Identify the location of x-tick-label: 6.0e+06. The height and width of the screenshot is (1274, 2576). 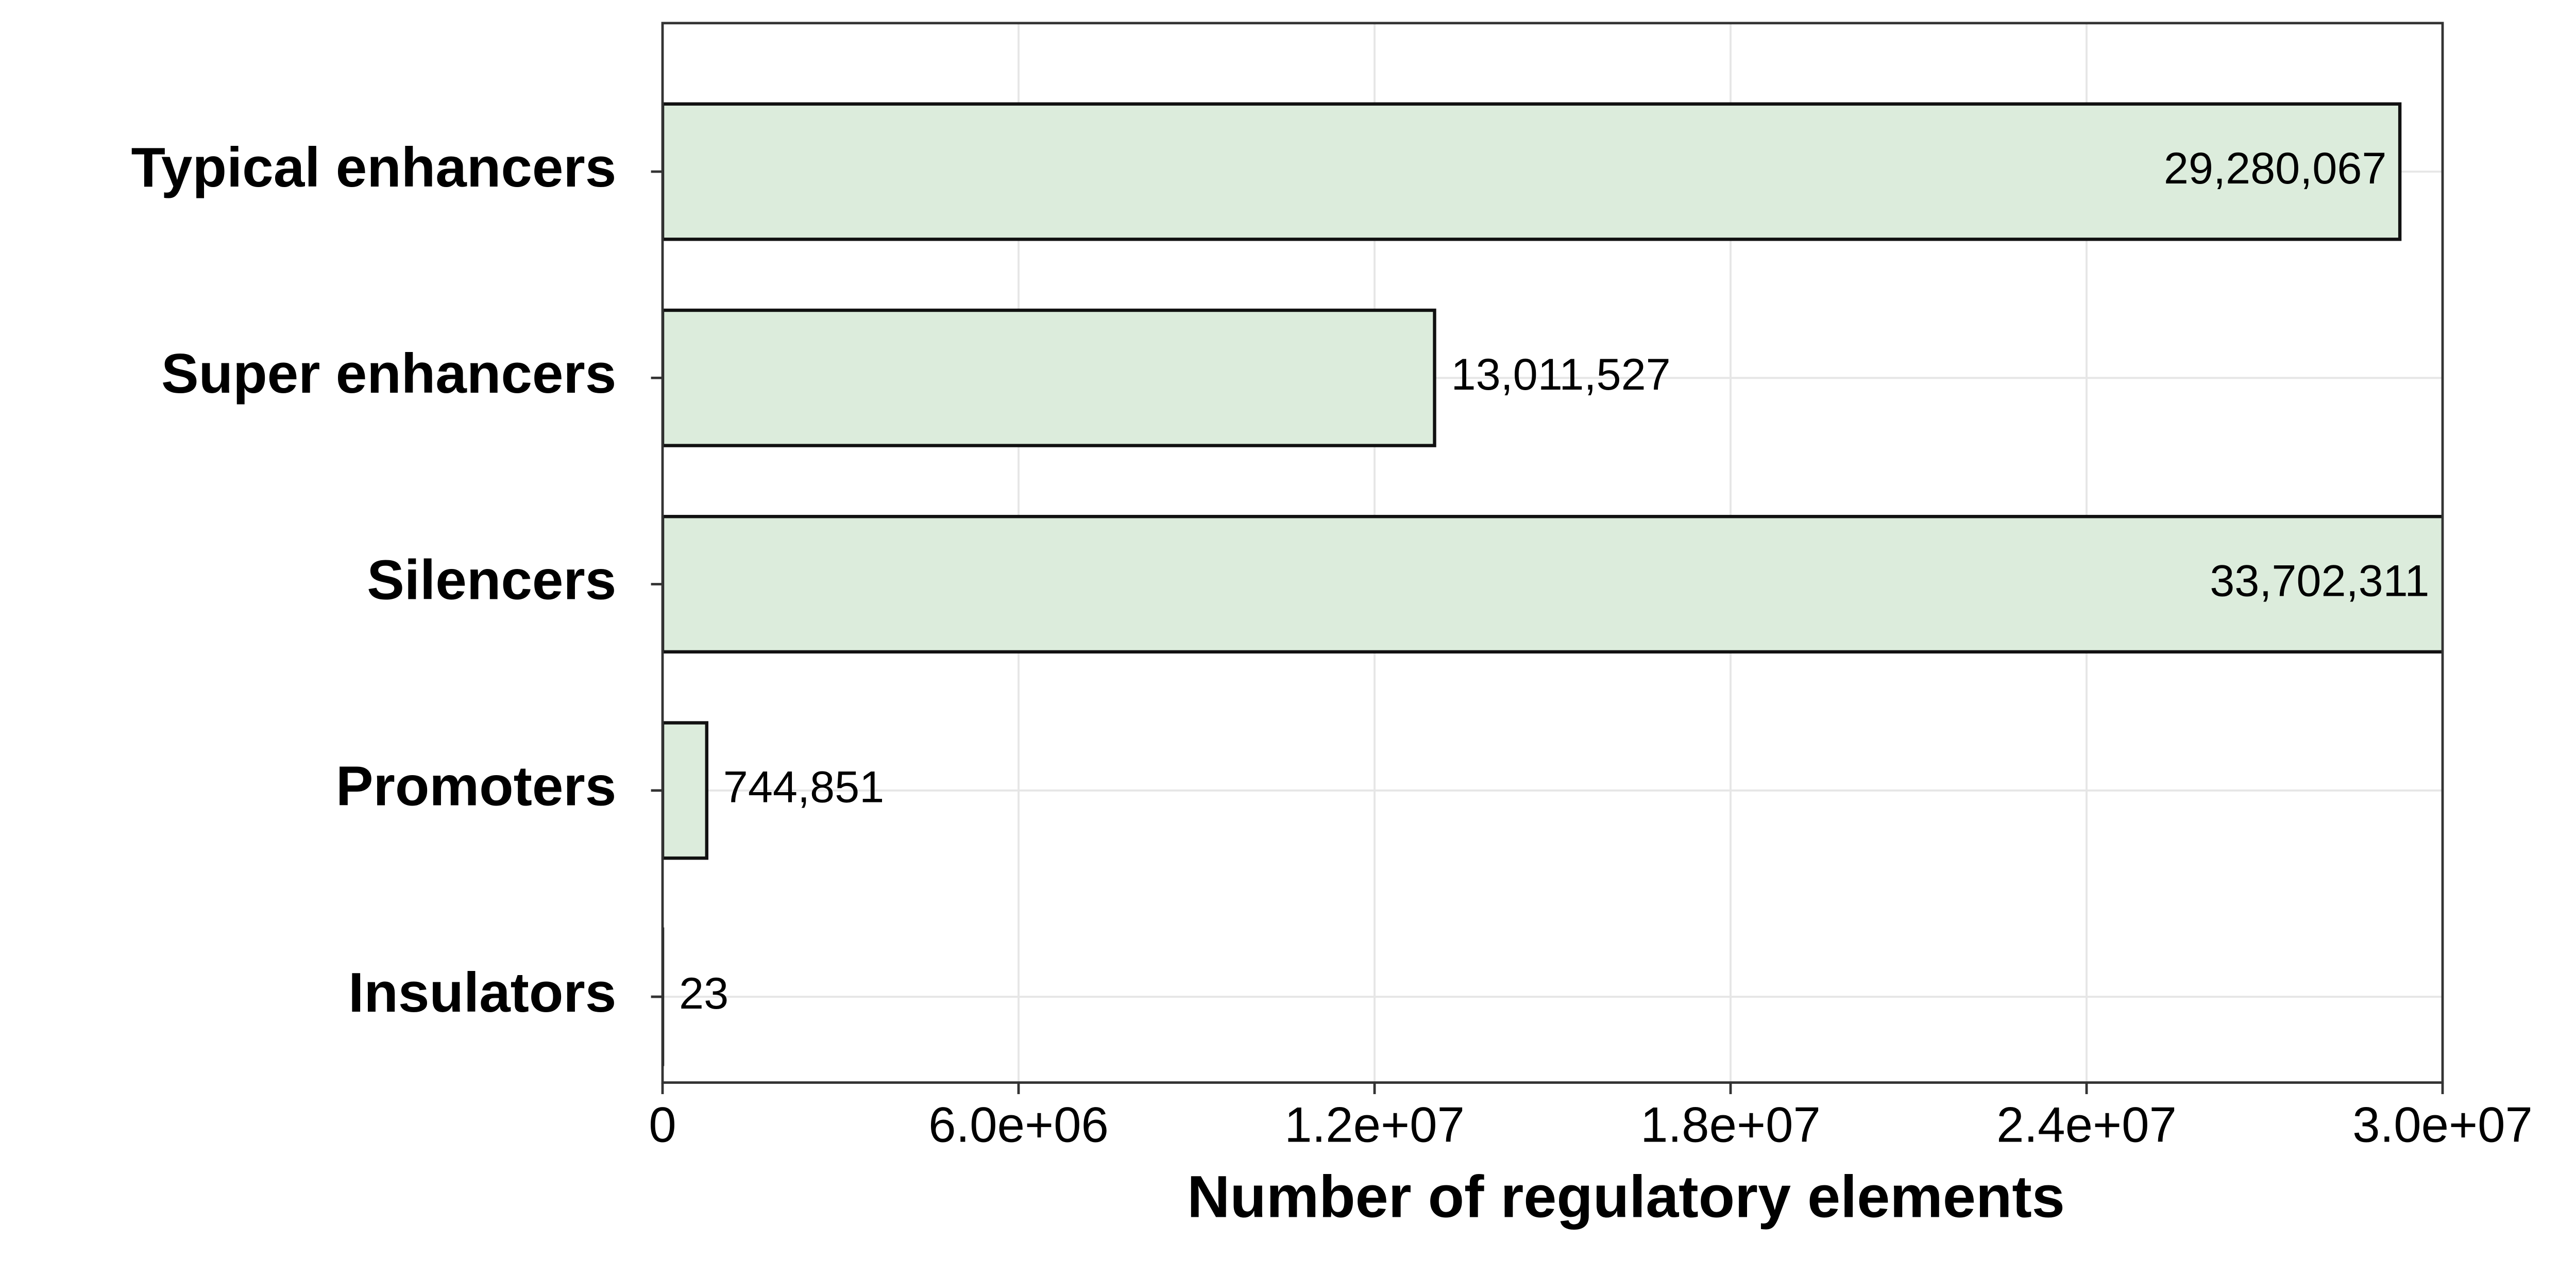
(1018, 1125).